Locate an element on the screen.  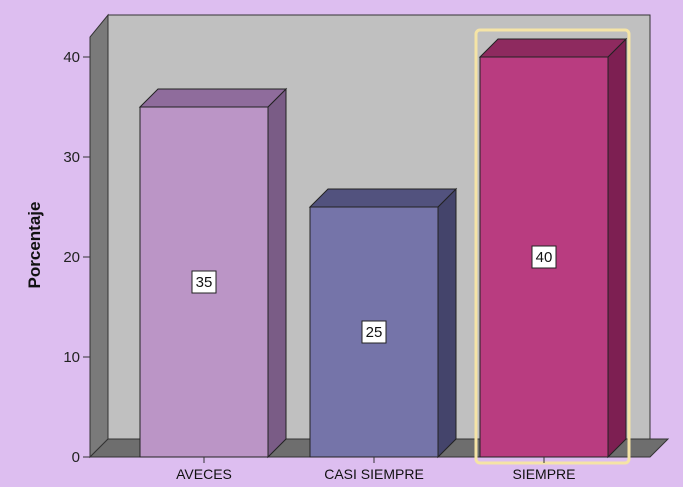
y-tick-label: 40 is located at coordinates (71, 57).